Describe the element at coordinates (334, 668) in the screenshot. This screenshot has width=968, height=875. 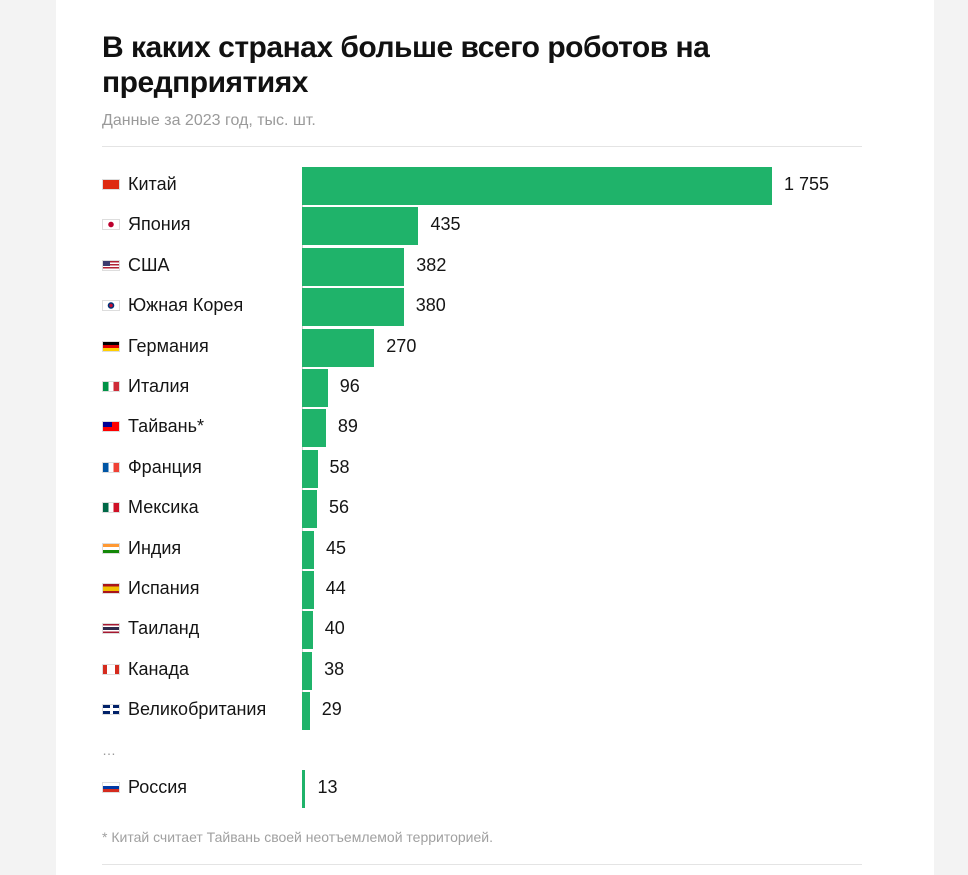
I see `value-label: 38` at that location.